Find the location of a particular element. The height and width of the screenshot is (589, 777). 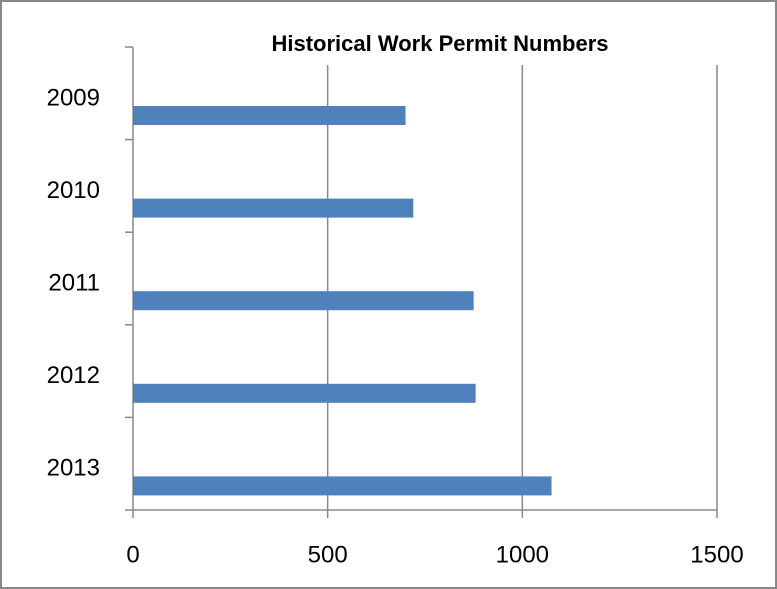

x-tick-label: 1500 is located at coordinates (716, 554).